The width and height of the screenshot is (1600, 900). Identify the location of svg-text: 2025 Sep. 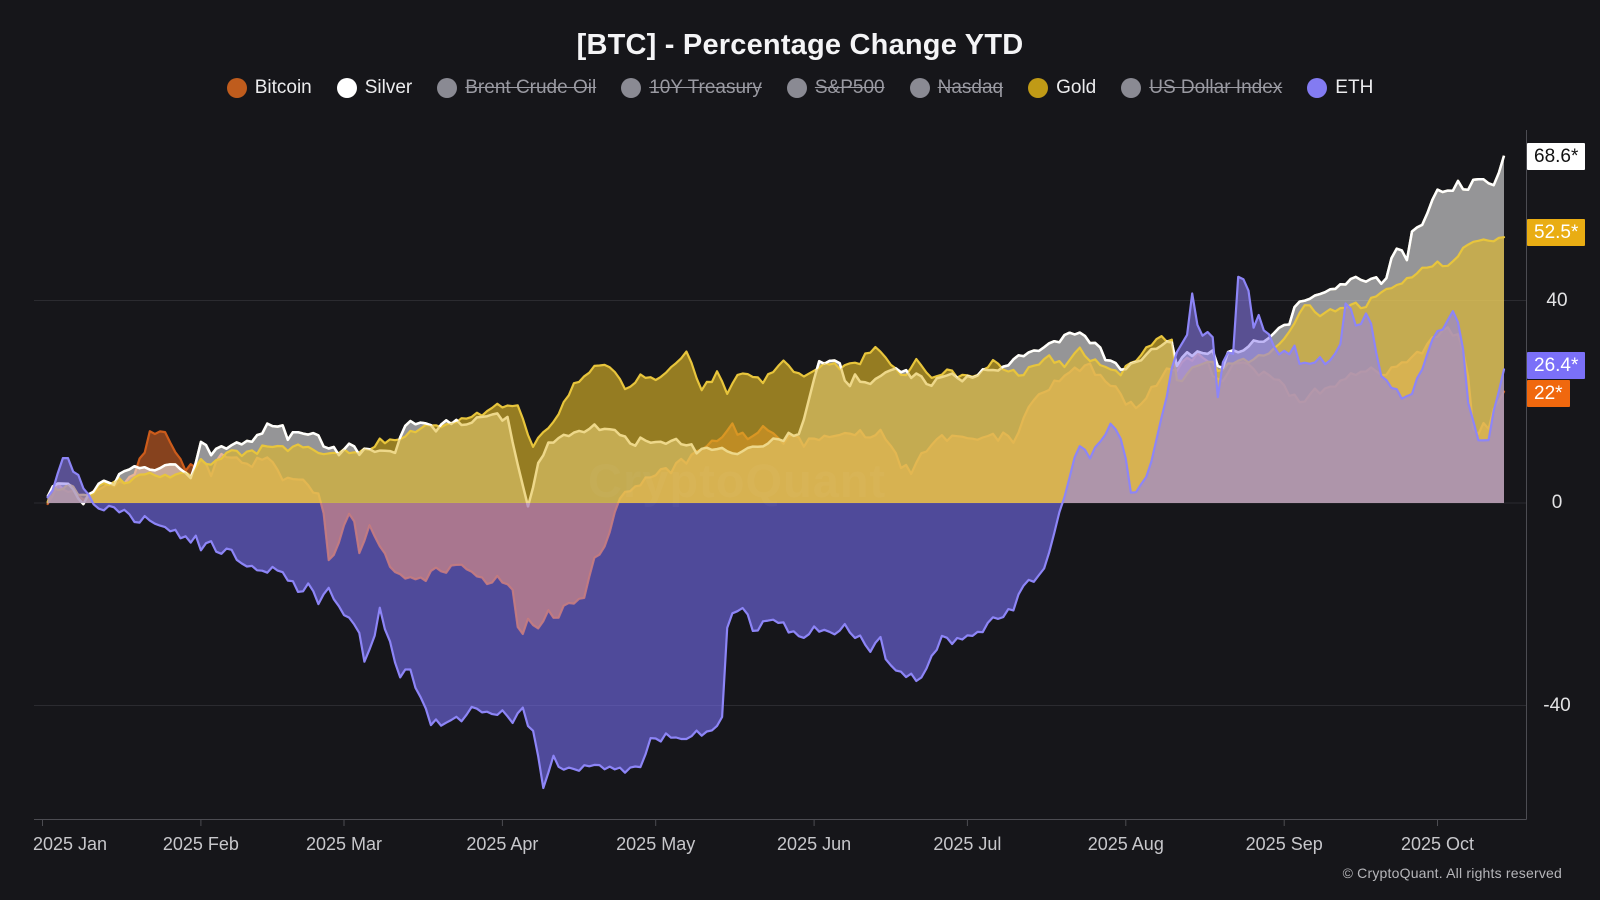
(1284, 844).